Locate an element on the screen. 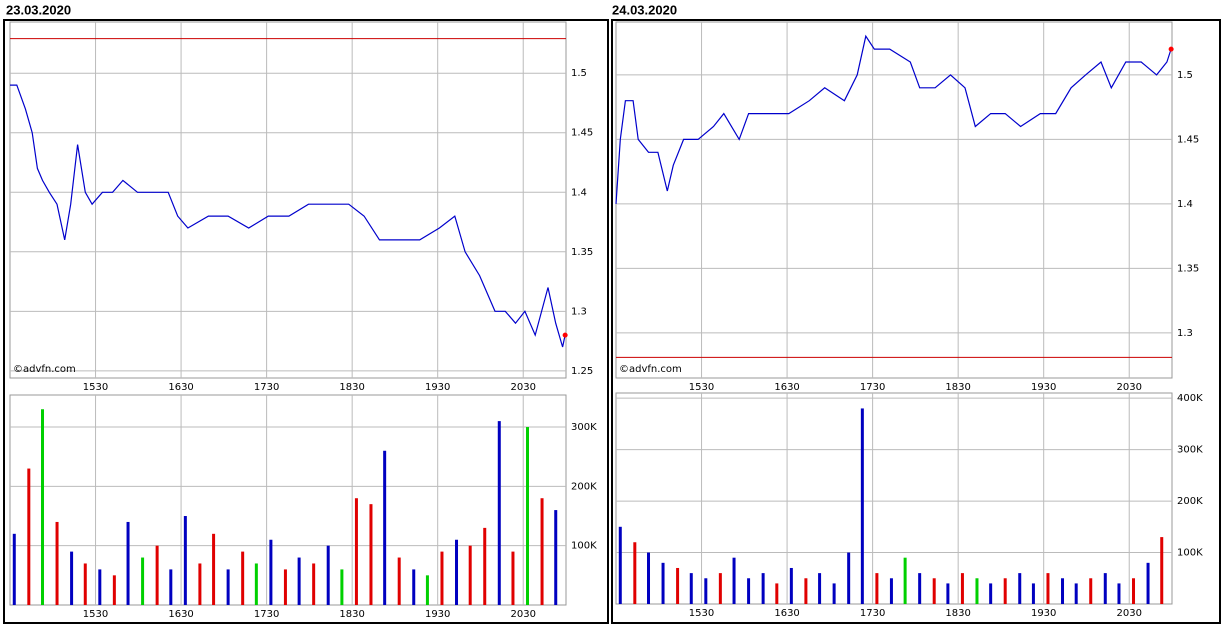 The image size is (1224, 635). y-tick-label: 1.25 is located at coordinates (582, 371).